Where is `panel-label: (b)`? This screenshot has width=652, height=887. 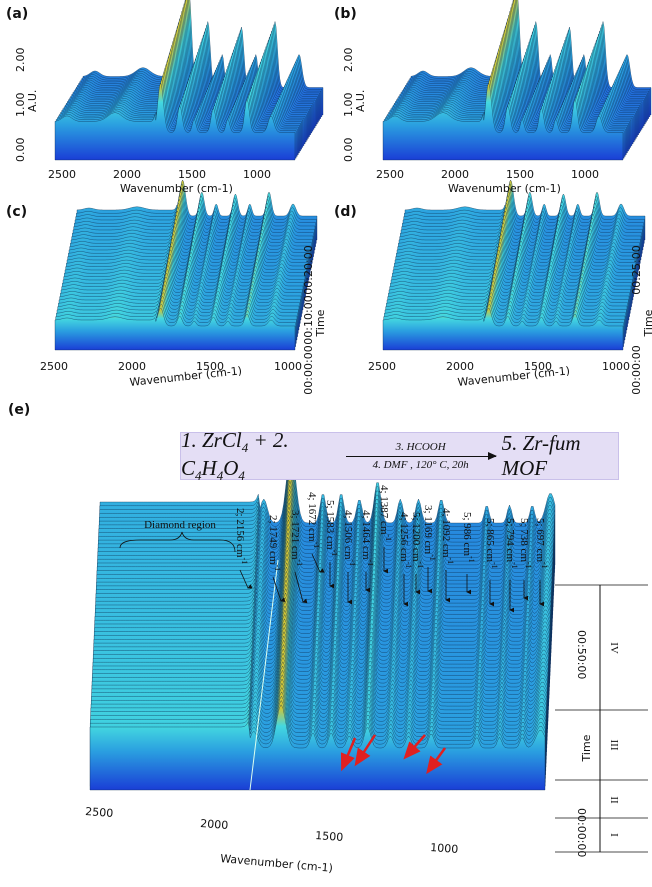 panel-label: (b) is located at coordinates (345, 14).